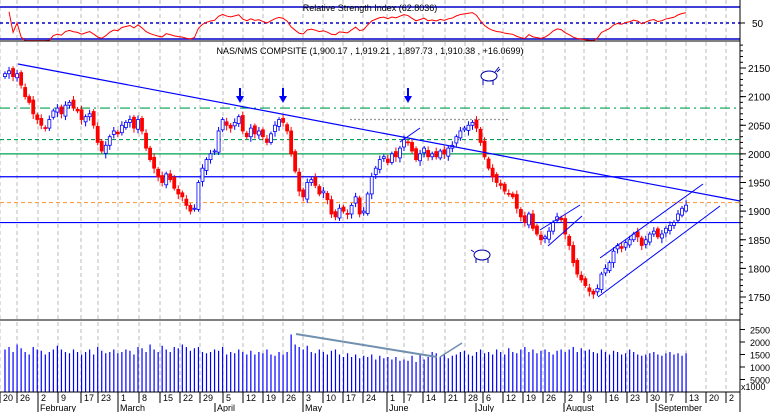 This screenshot has width=770, height=412. I want to click on date-label: 6, so click(488, 398).